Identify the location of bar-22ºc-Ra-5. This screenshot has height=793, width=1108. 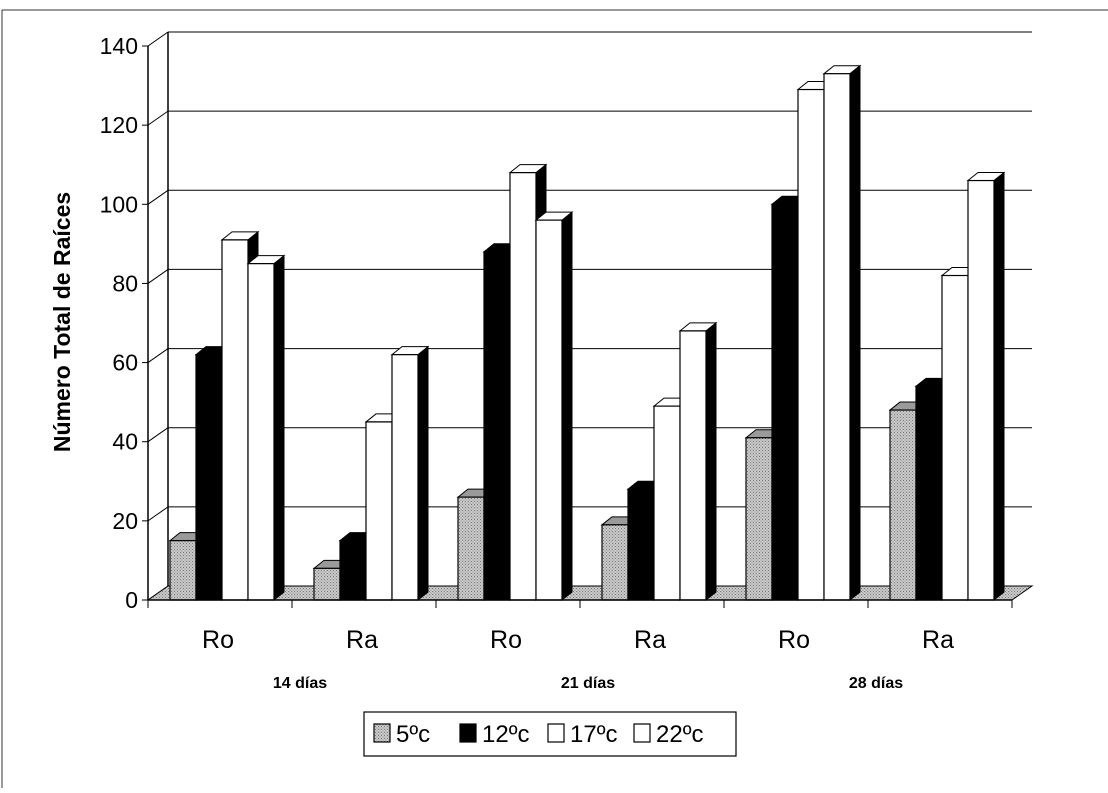
(986, 386).